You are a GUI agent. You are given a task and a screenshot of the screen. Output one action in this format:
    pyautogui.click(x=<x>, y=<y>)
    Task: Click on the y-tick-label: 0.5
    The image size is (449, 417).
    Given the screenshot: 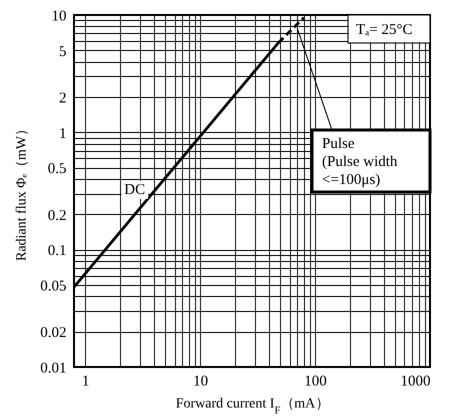 What is the action you would take?
    pyautogui.click(x=57, y=169)
    